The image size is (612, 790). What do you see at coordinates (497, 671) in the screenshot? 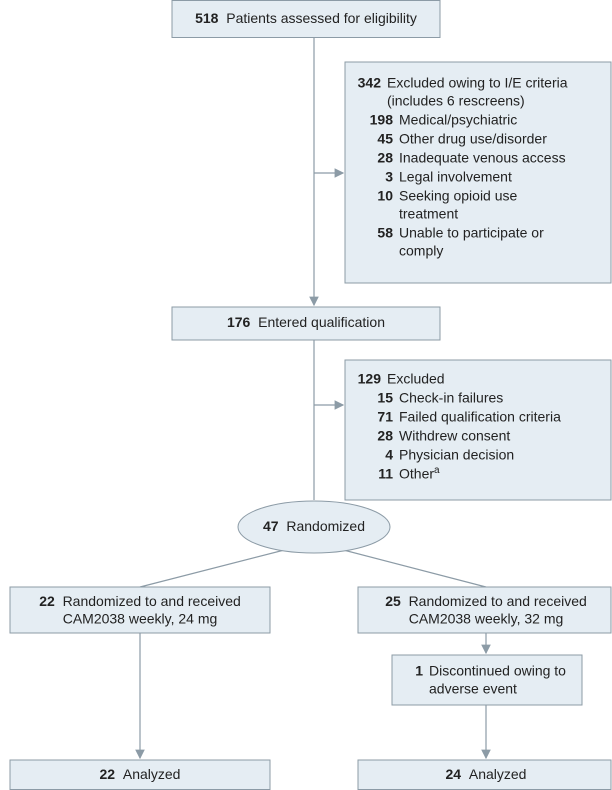
I see `label: Discontinued owing to` at bounding box center [497, 671].